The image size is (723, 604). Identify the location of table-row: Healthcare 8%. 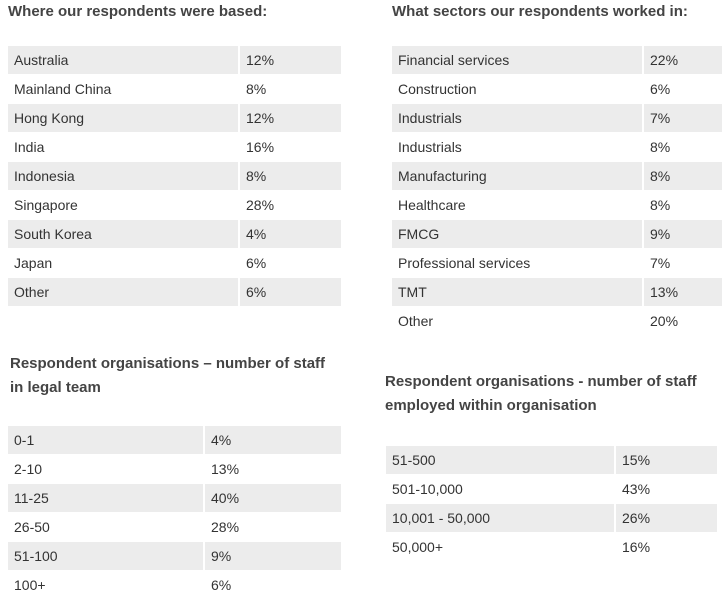
(557, 205).